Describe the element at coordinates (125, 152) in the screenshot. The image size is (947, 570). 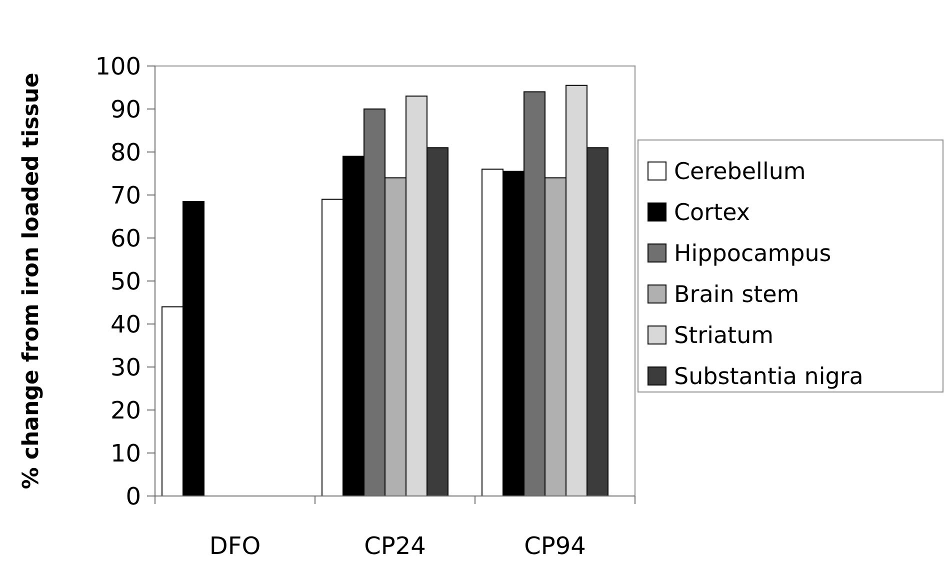
I see `y-tick-label: 80` at that location.